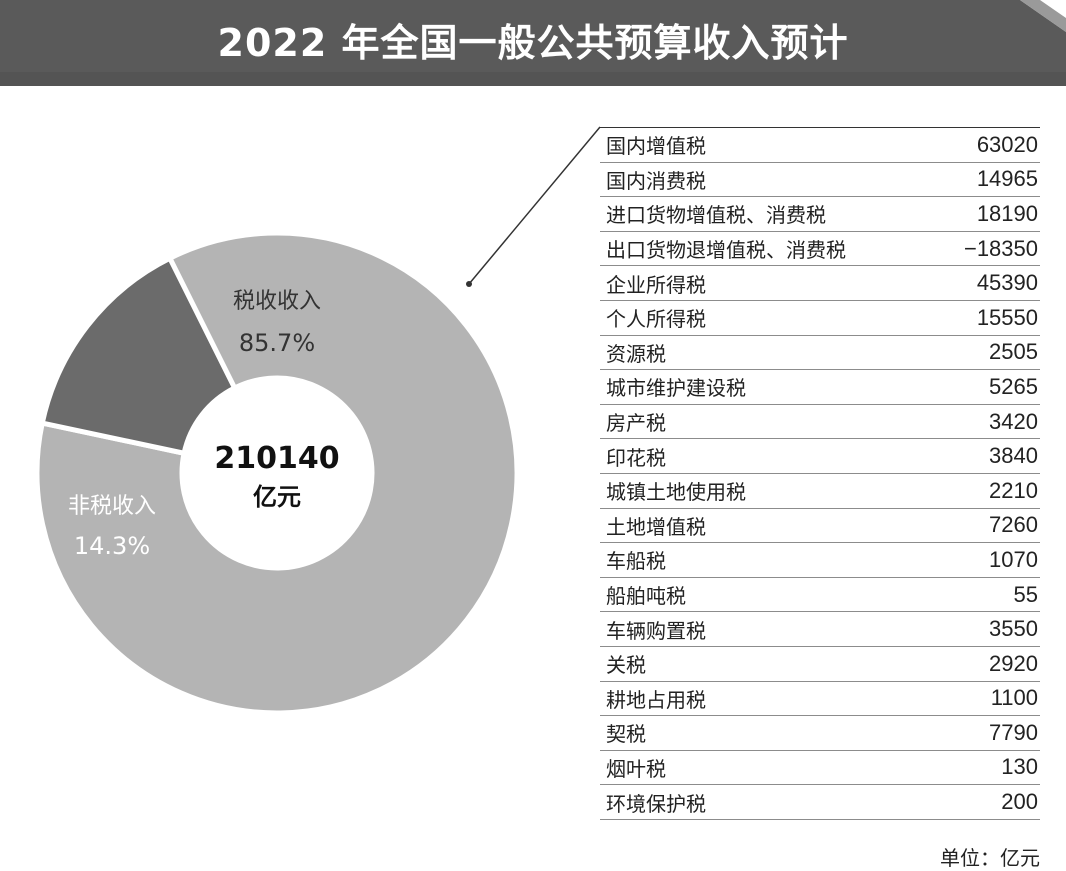  Describe the element at coordinates (636, 353) in the screenshot. I see `tax-type-label: 资源税` at that location.